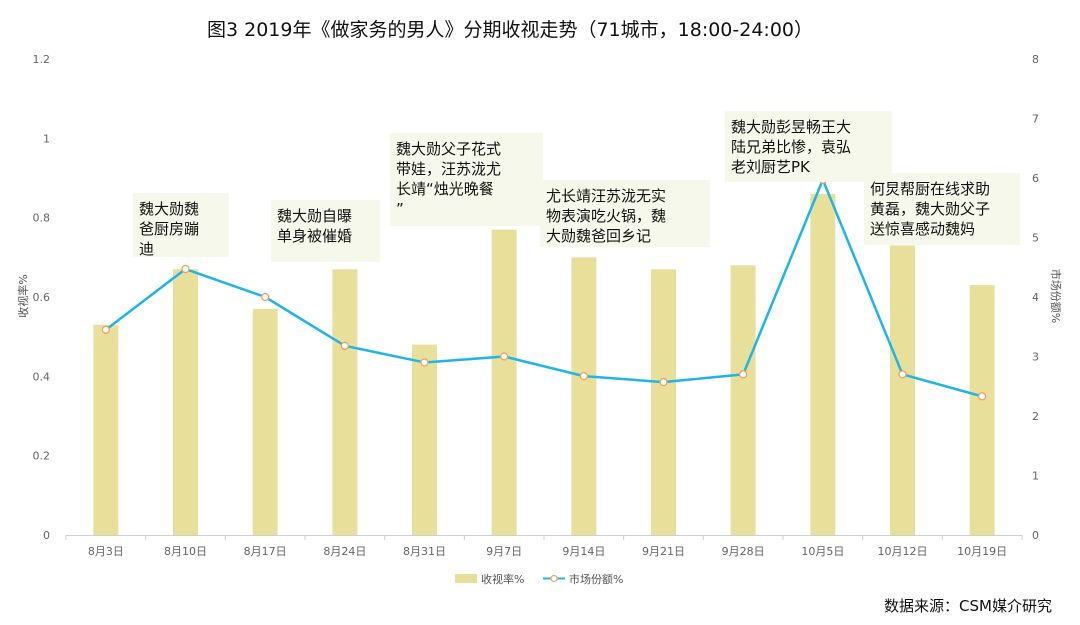 The height and width of the screenshot is (625, 1080). Describe the element at coordinates (596, 579) in the screenshot. I see `legend-label-line: 市场份额%` at that location.